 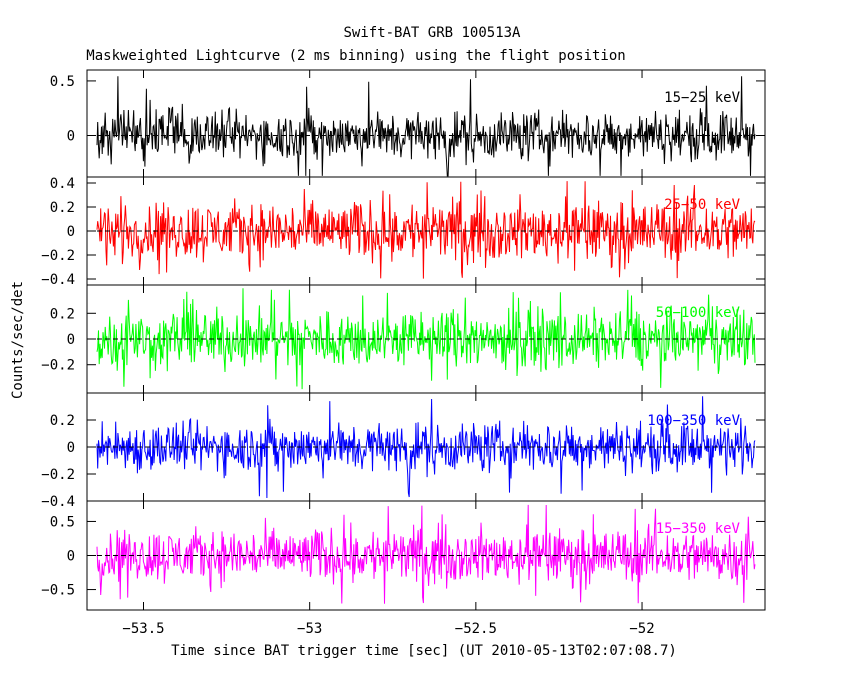 What do you see at coordinates (702, 205) in the screenshot?
I see `band-label-1: 25−50 keV` at bounding box center [702, 205].